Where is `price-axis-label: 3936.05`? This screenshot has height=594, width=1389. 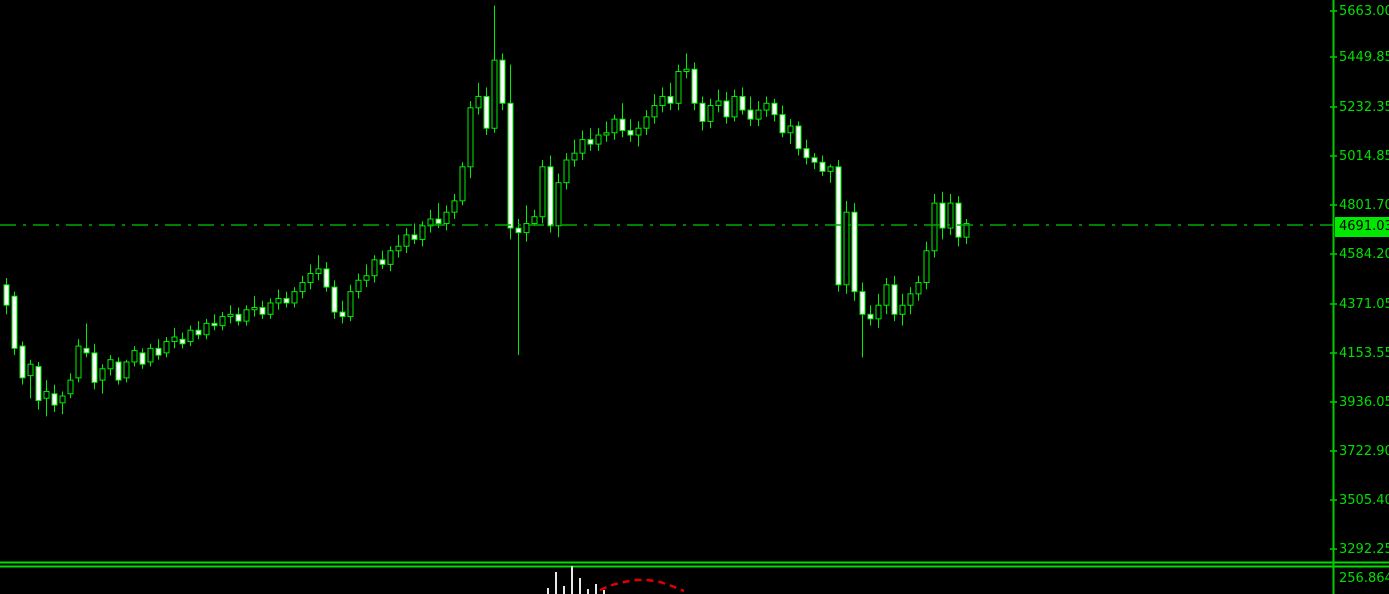
price-axis-label: 3936.05 is located at coordinates (1364, 402).